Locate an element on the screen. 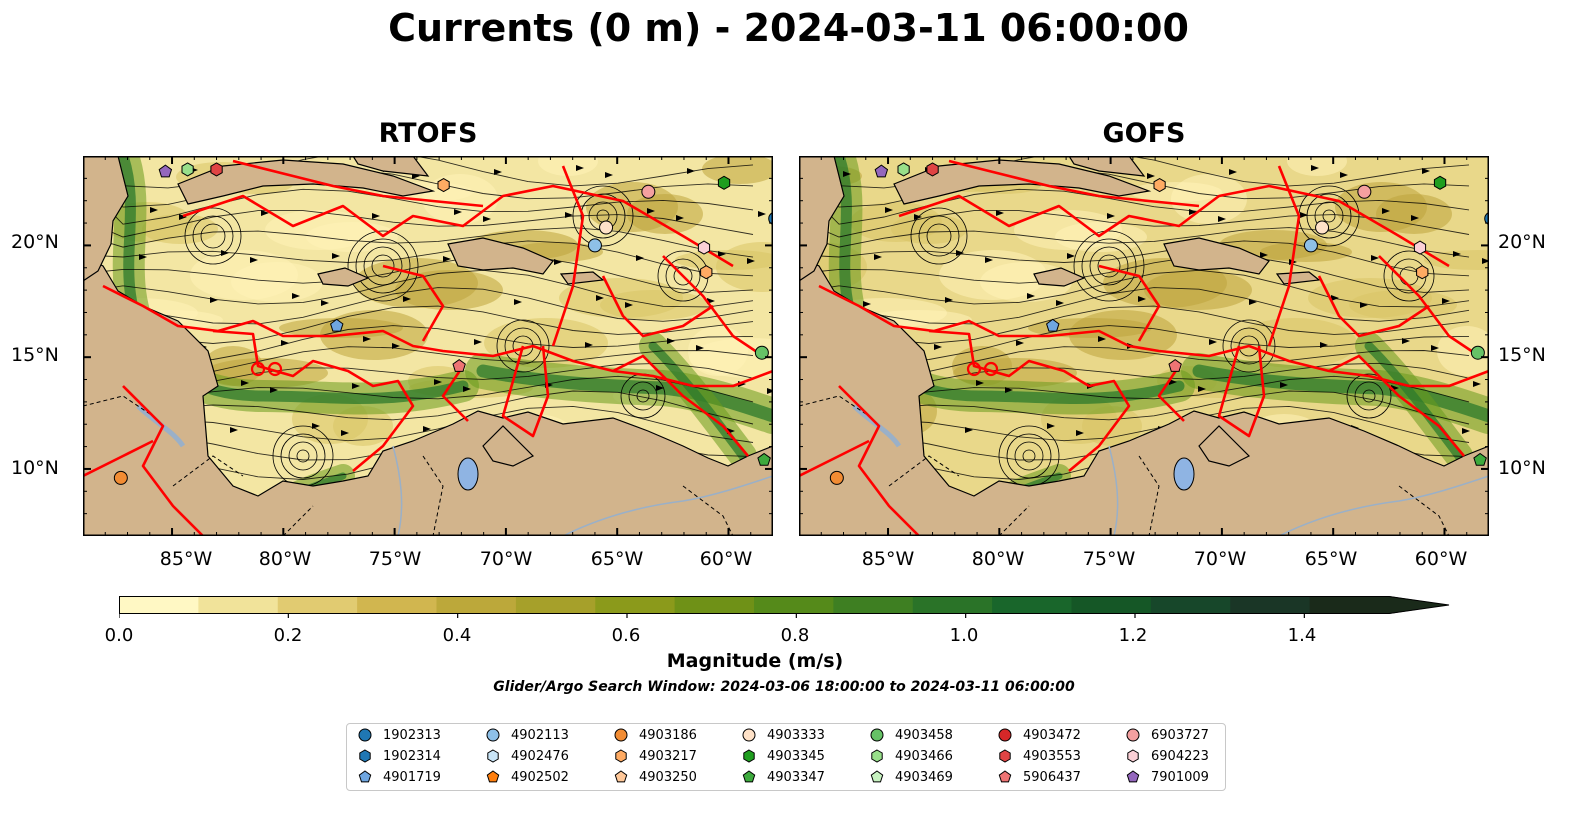 This screenshot has width=1577, height=827. legend-label: 4903250 is located at coordinates (668, 777).